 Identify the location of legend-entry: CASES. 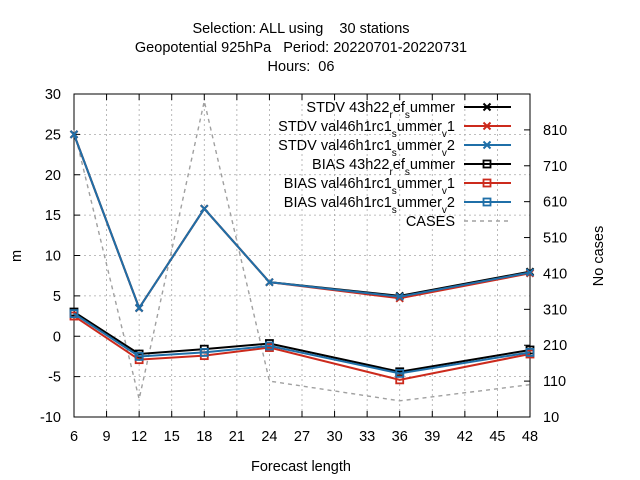
(458, 222).